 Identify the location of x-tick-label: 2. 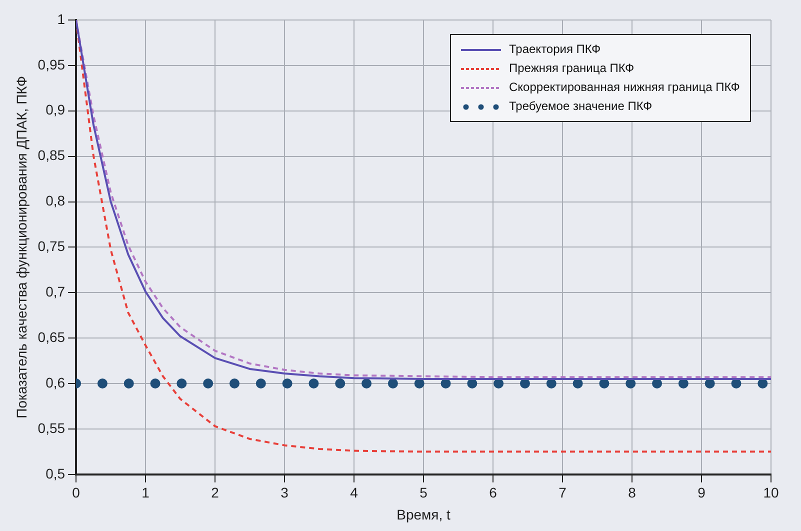
(215, 492).